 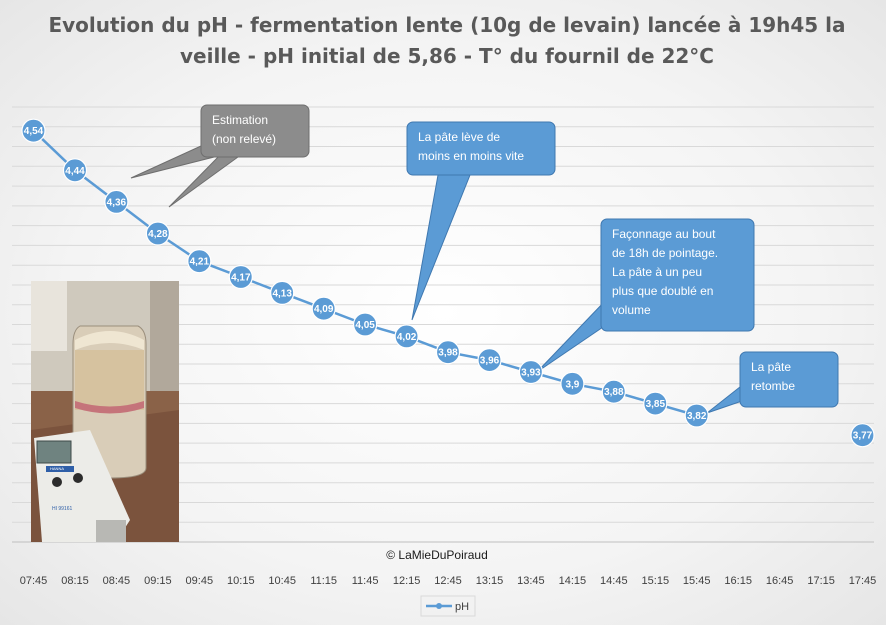 I want to click on data-label: 4,54, so click(x=34, y=131).